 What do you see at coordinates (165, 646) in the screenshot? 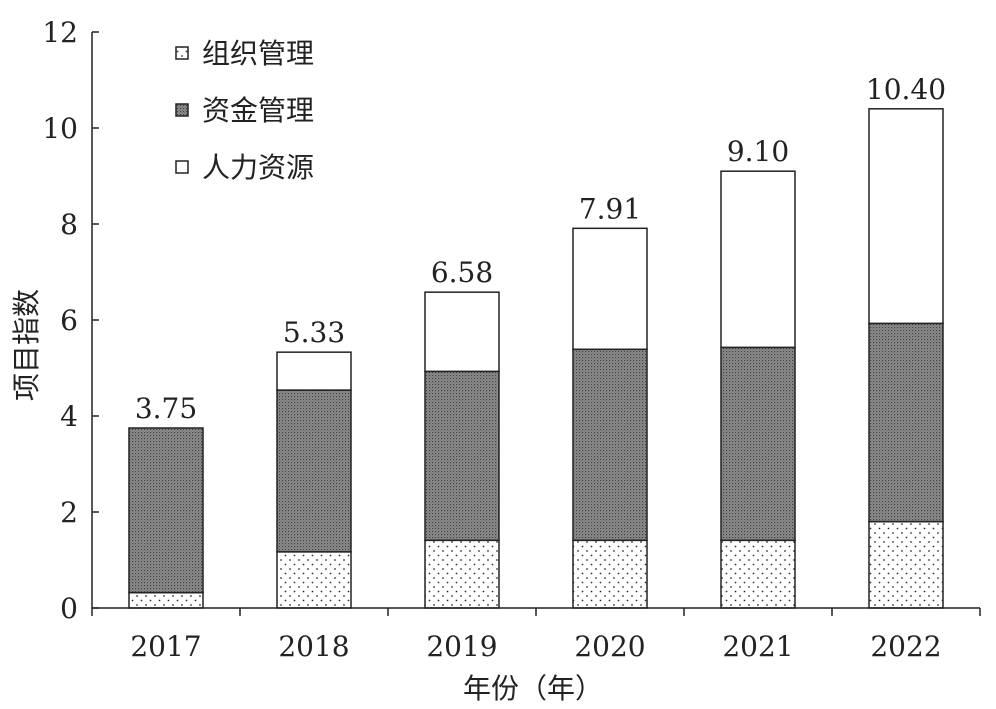
I see `x-tick-label: 2017` at bounding box center [165, 646].